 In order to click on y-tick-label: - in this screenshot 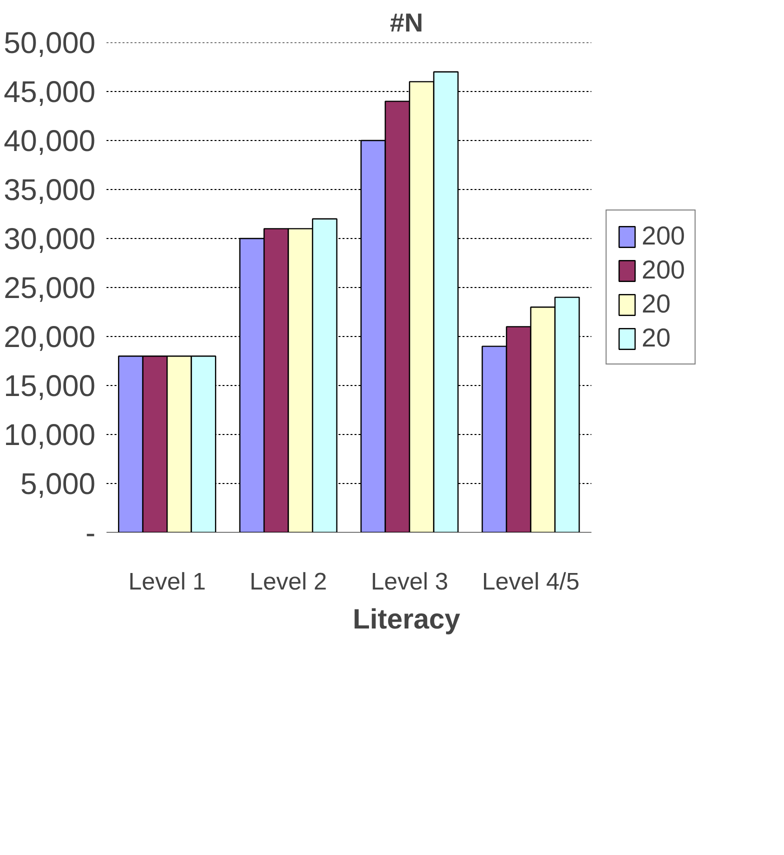, I will do `click(91, 533)`.